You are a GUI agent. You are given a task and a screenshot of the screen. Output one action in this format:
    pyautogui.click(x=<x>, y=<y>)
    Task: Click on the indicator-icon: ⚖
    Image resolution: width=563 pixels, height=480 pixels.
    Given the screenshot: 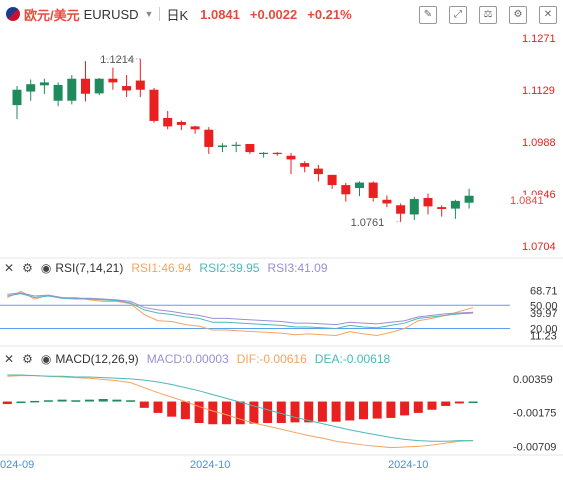 What is the action you would take?
    pyautogui.click(x=488, y=15)
    